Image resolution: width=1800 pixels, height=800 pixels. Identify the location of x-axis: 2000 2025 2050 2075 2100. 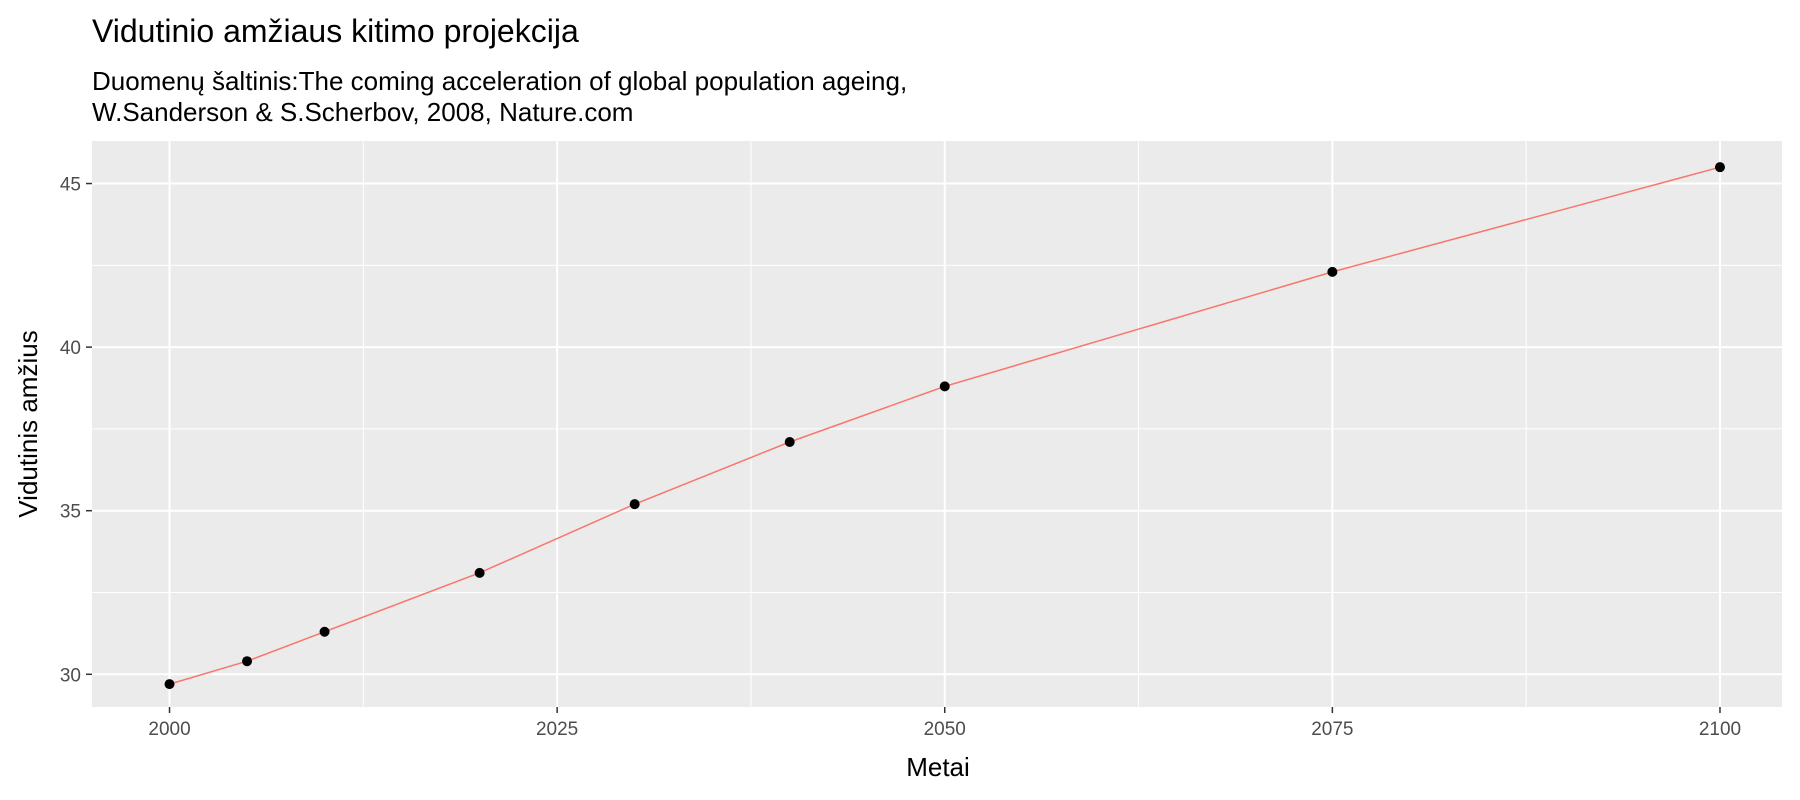
(944, 723).